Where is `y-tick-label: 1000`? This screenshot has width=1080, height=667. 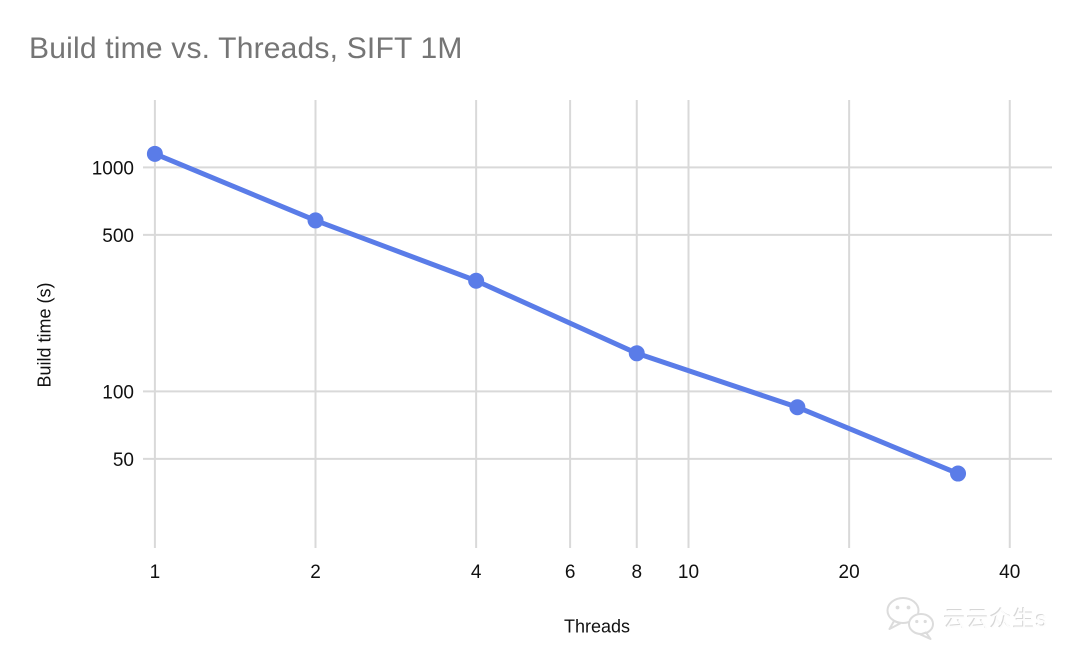 y-tick-label: 1000 is located at coordinates (113, 168).